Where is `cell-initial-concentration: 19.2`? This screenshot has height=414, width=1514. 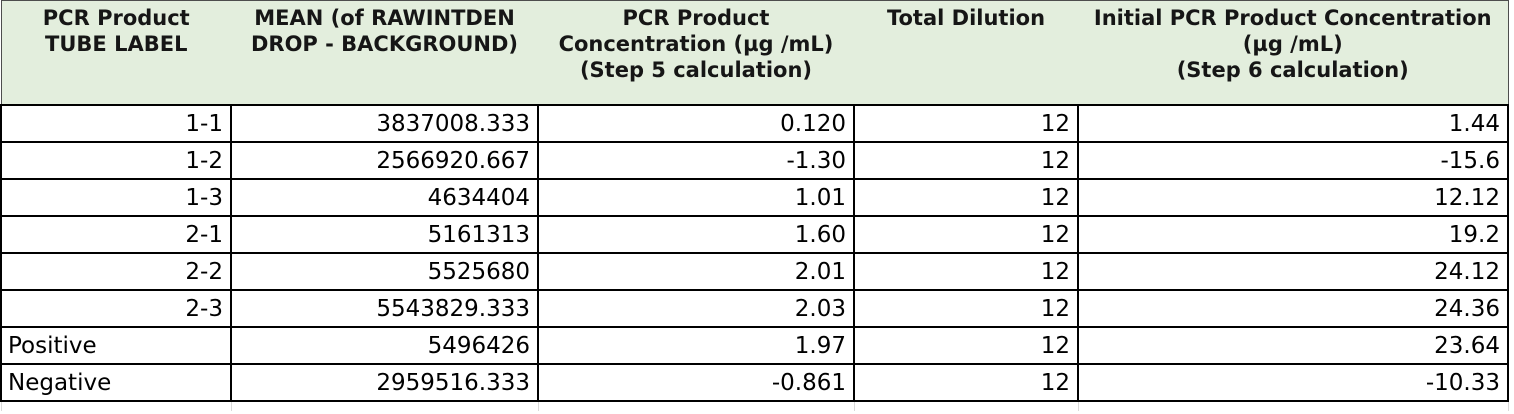 cell-initial-concentration: 19.2 is located at coordinates (1293, 234).